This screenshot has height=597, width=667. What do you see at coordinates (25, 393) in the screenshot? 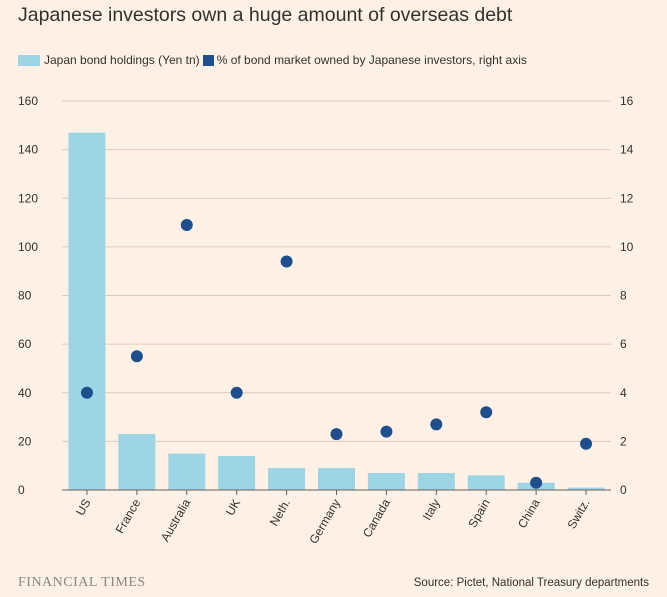
I see `y-left-tick-label: 40` at bounding box center [25, 393].